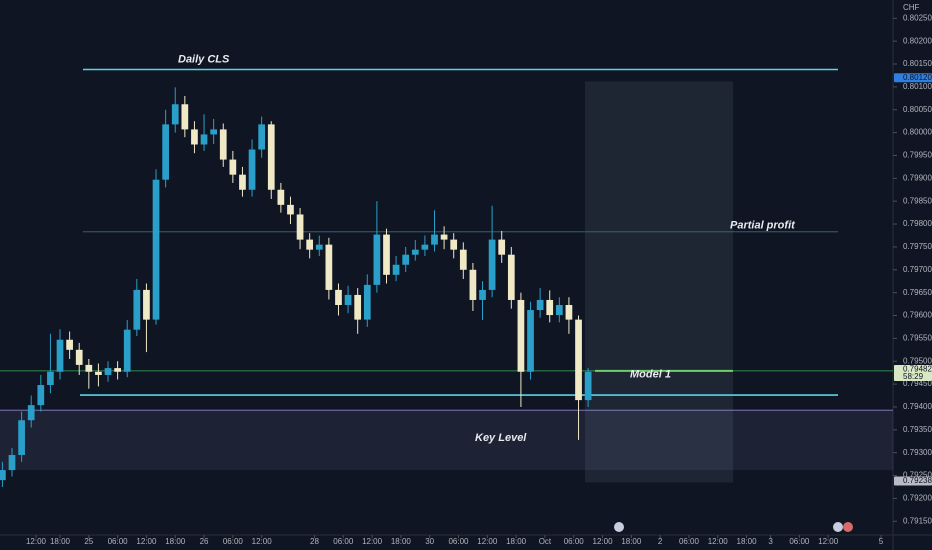  What do you see at coordinates (763, 226) in the screenshot?
I see `annotation: Partial profit` at bounding box center [763, 226].